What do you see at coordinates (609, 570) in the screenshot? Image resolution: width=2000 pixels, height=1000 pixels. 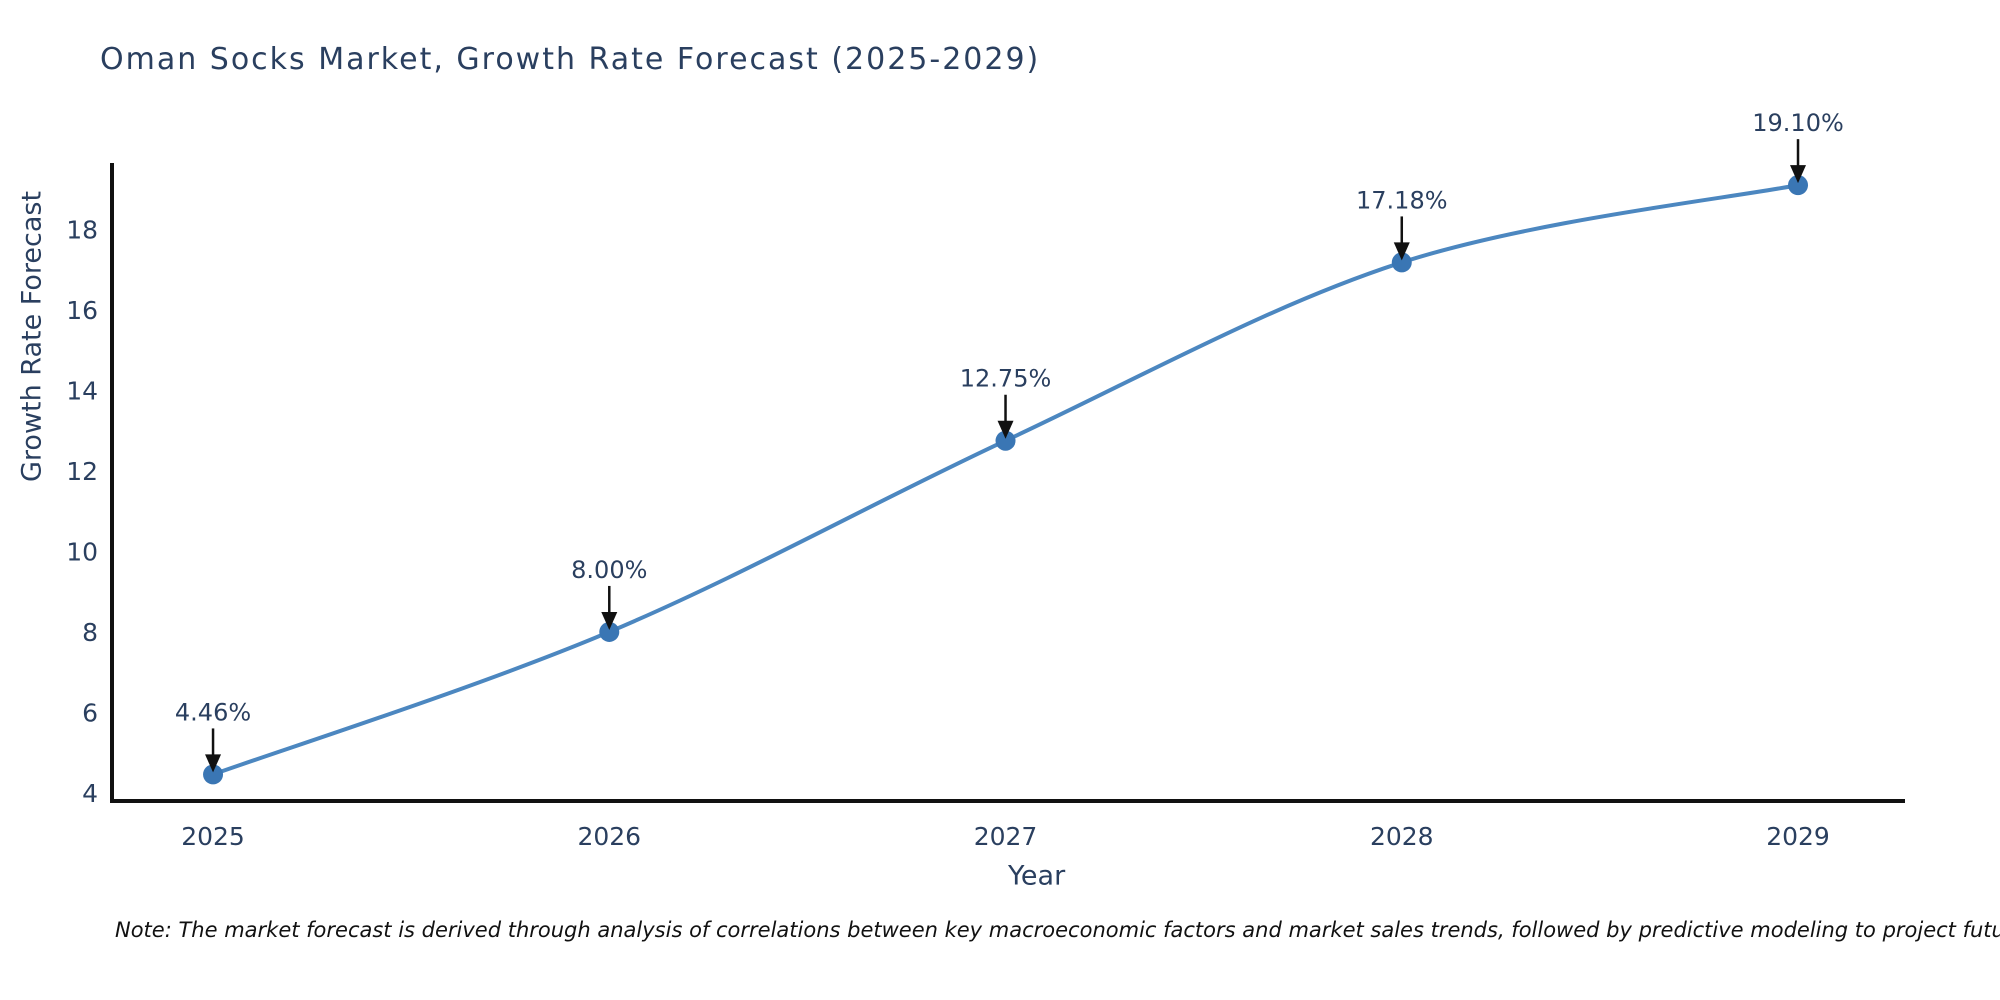 I see `point-annotation: 8.00%` at bounding box center [609, 570].